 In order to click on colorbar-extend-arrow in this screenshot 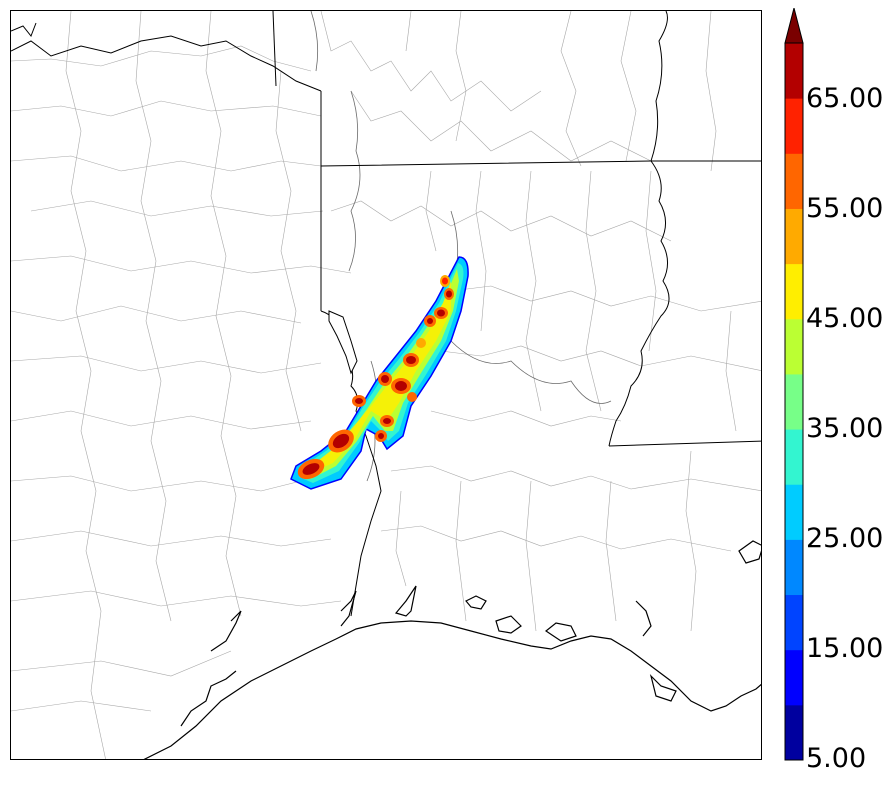, I will do `click(794, 26)`.